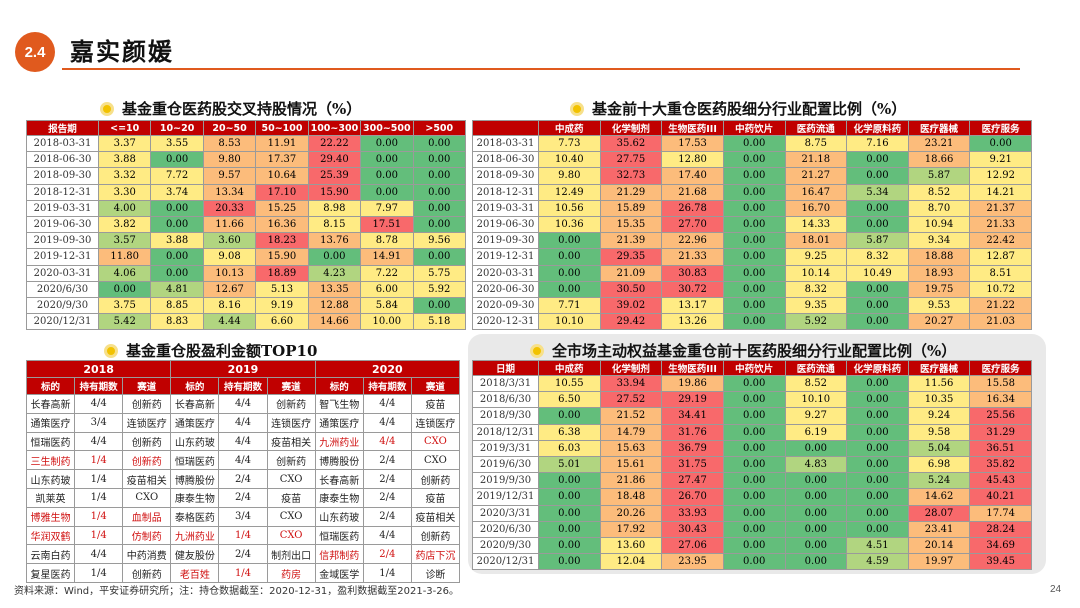 Image resolution: width=1080 pixels, height=608 pixels. What do you see at coordinates (229, 224) in the screenshot?
I see `value-cell: 11.66` at bounding box center [229, 224].